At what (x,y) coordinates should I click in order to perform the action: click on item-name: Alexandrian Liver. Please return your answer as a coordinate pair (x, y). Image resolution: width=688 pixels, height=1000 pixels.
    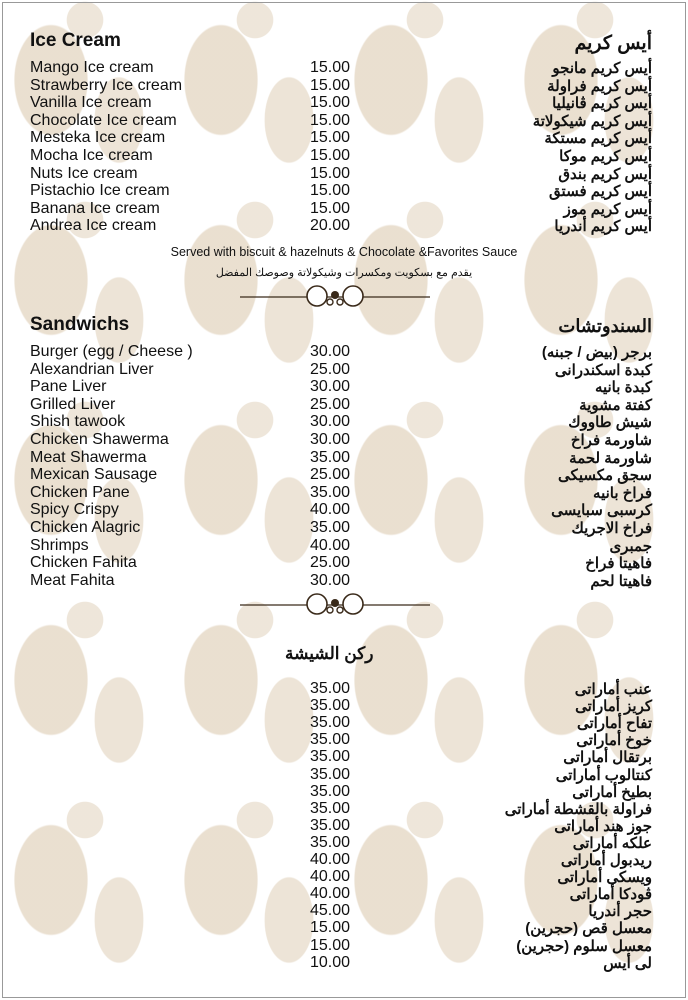
    Looking at the image, I should click on (92, 369).